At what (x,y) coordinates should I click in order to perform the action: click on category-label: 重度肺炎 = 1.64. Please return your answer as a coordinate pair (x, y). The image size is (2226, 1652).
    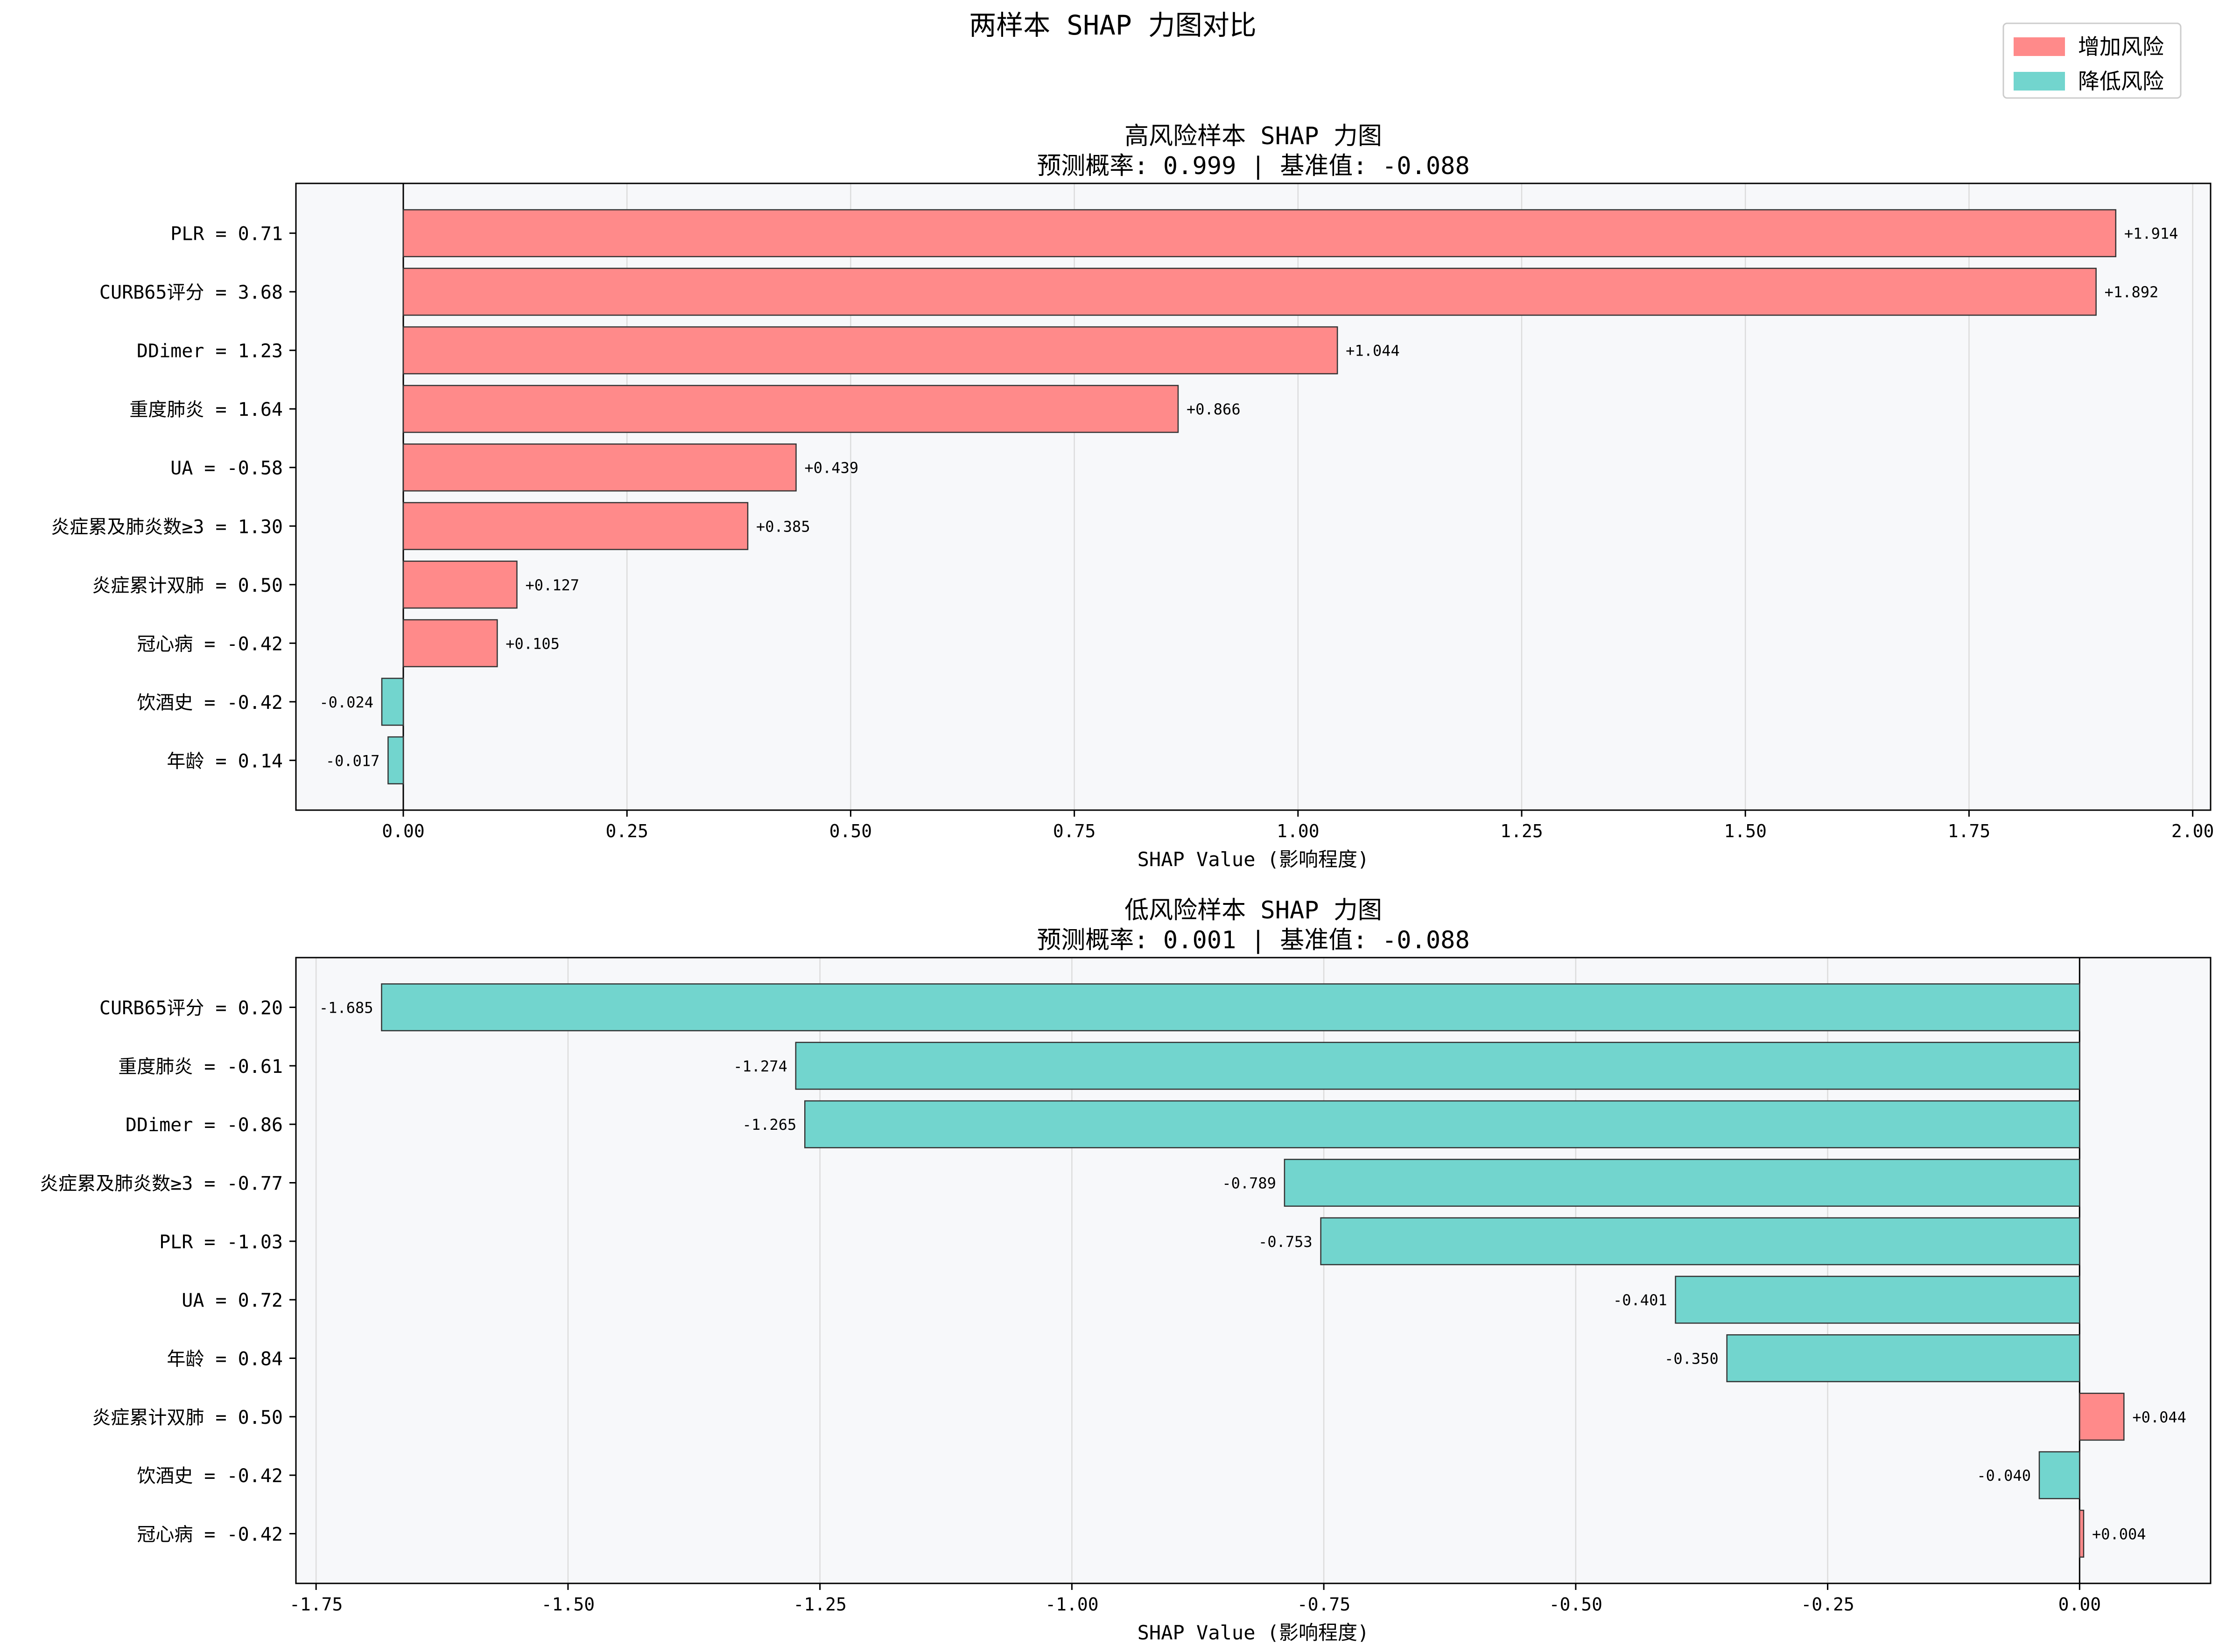
    Looking at the image, I should click on (206, 409).